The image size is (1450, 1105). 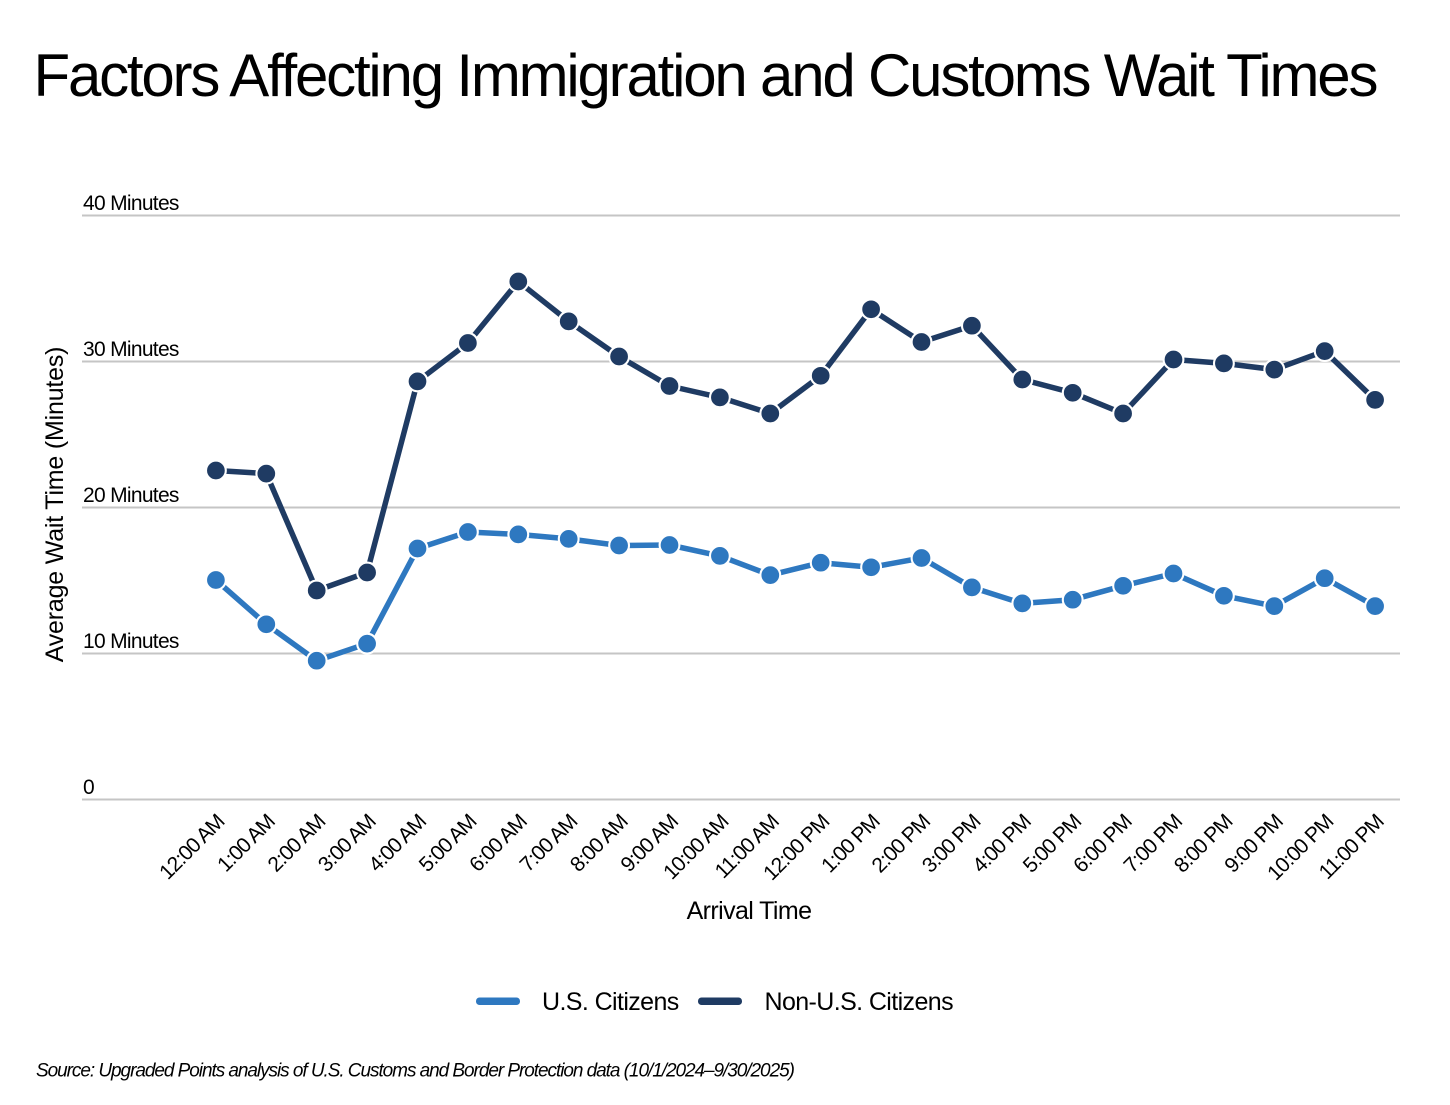 I want to click on svg-text: 40 Minutes, so click(x=131, y=203).